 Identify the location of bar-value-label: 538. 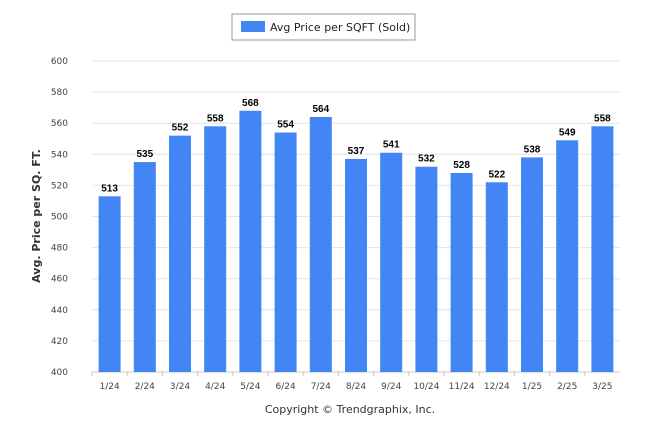
(532, 149).